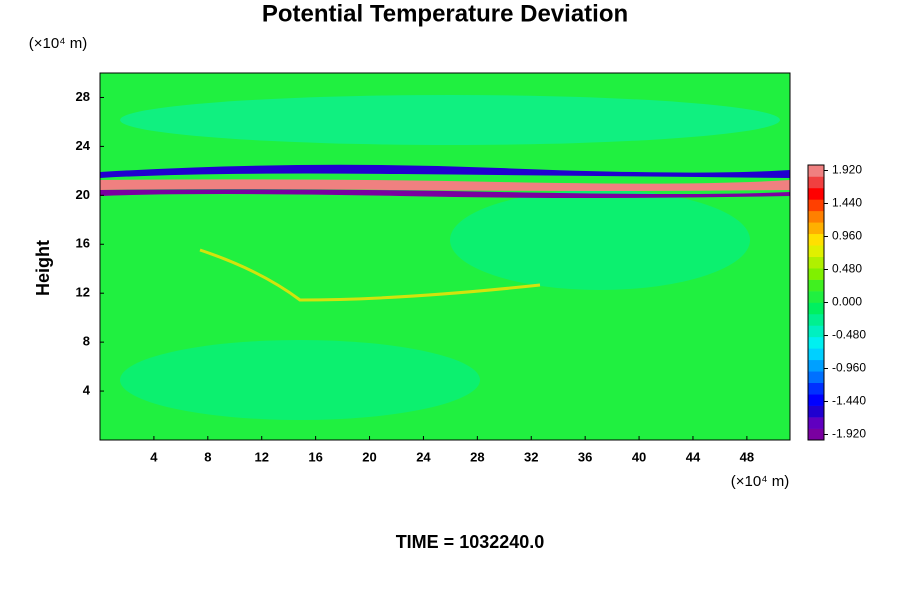  Describe the element at coordinates (261, 456) in the screenshot. I see `x-tick-label: 12` at that location.